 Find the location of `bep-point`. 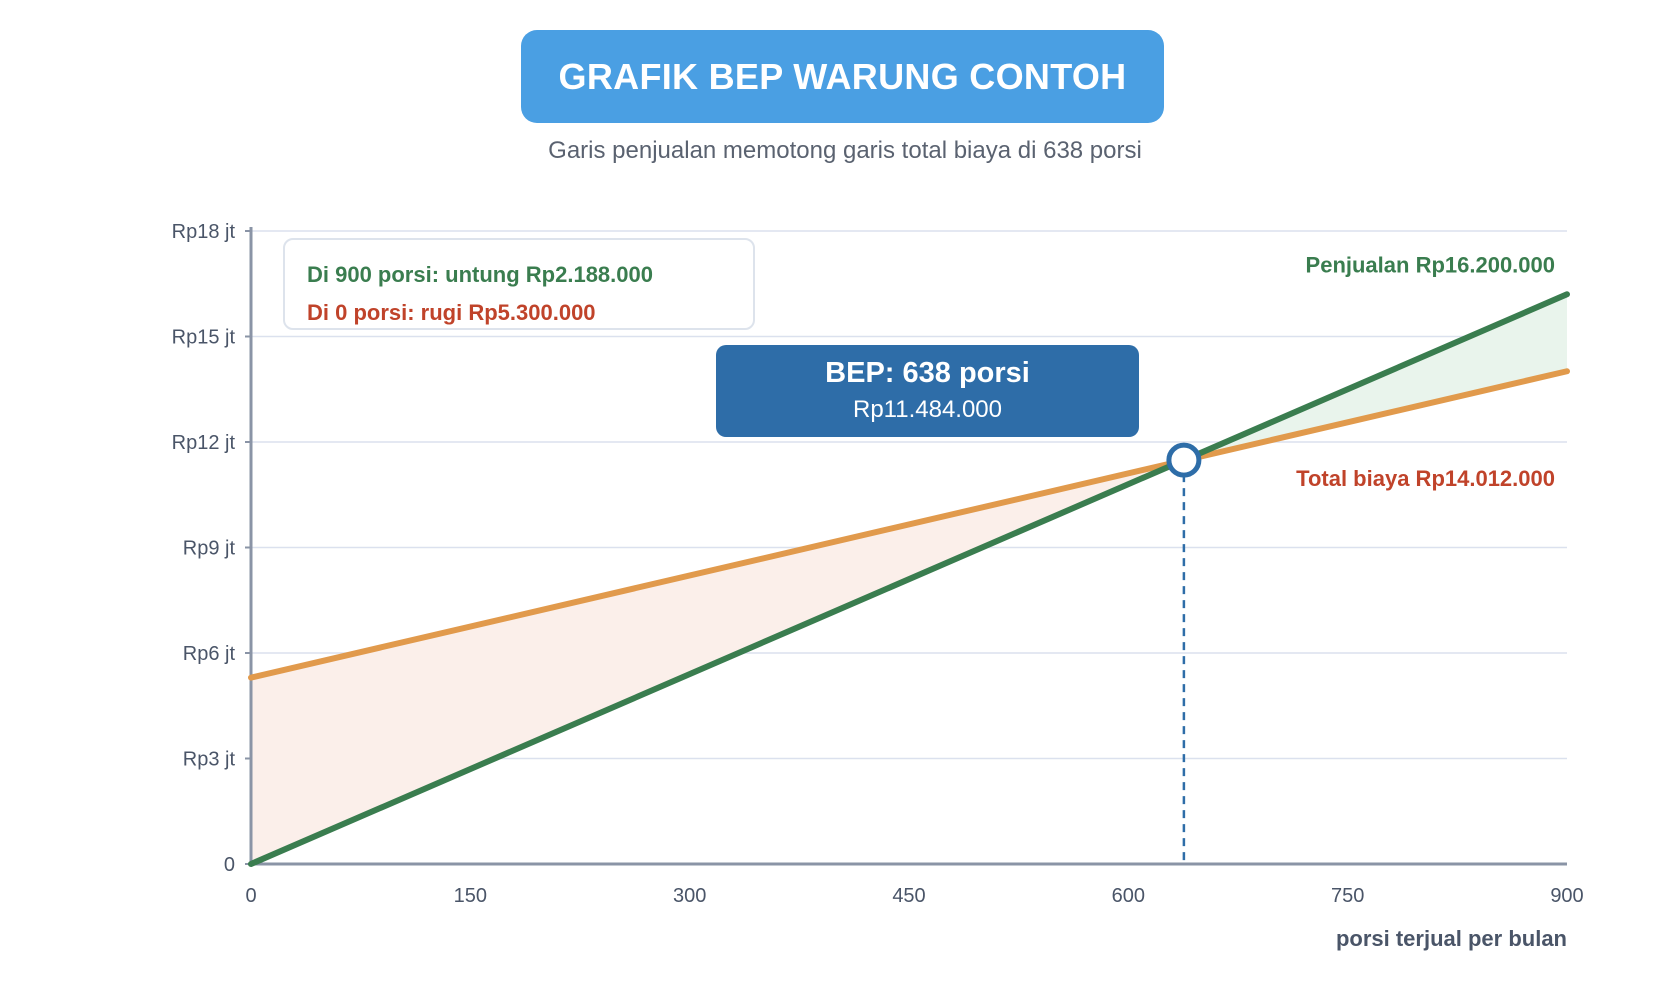

bep-point is located at coordinates (1184, 460).